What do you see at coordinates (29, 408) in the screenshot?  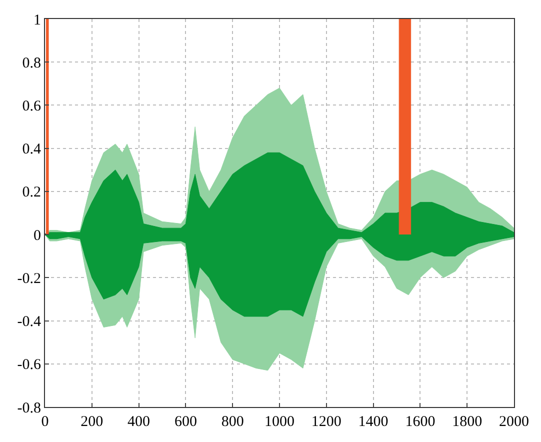 I see `y-tick-label: -0.8` at bounding box center [29, 408].